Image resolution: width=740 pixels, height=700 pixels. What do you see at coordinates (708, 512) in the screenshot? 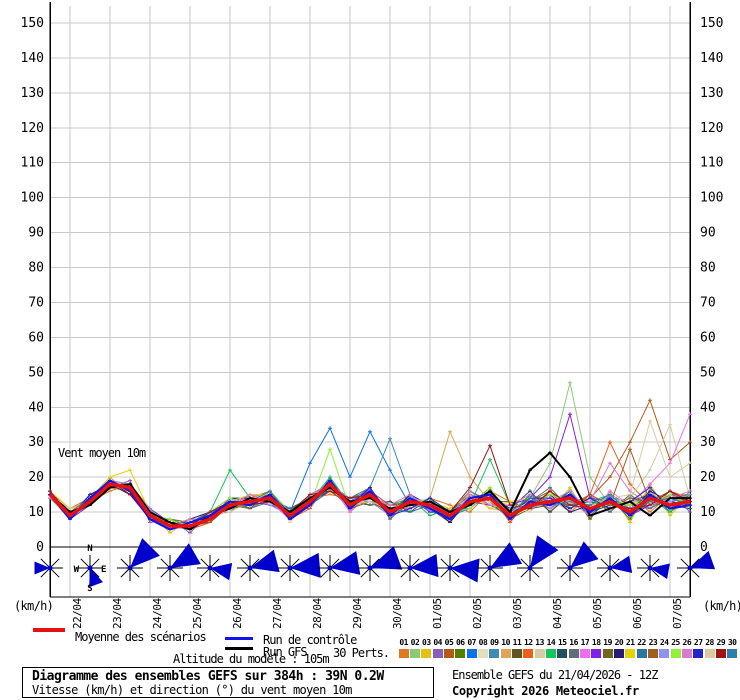
I see `svg-text: 10` at bounding box center [708, 512].